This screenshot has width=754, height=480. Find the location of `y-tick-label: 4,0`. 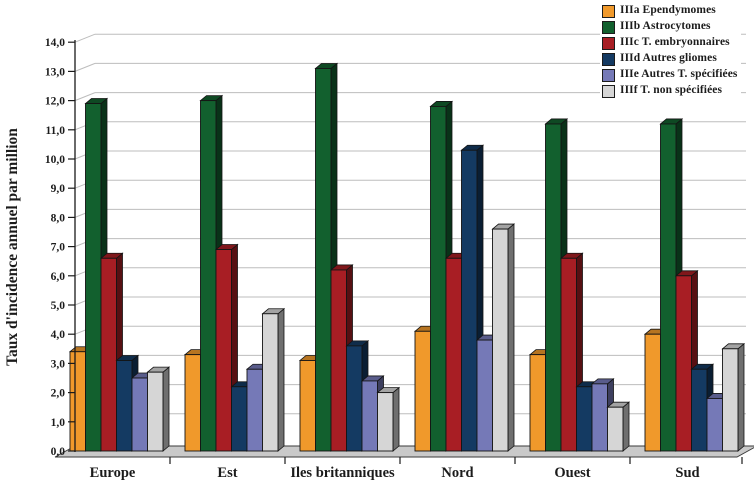

y-tick-label: 4,0 is located at coordinates (58, 335).